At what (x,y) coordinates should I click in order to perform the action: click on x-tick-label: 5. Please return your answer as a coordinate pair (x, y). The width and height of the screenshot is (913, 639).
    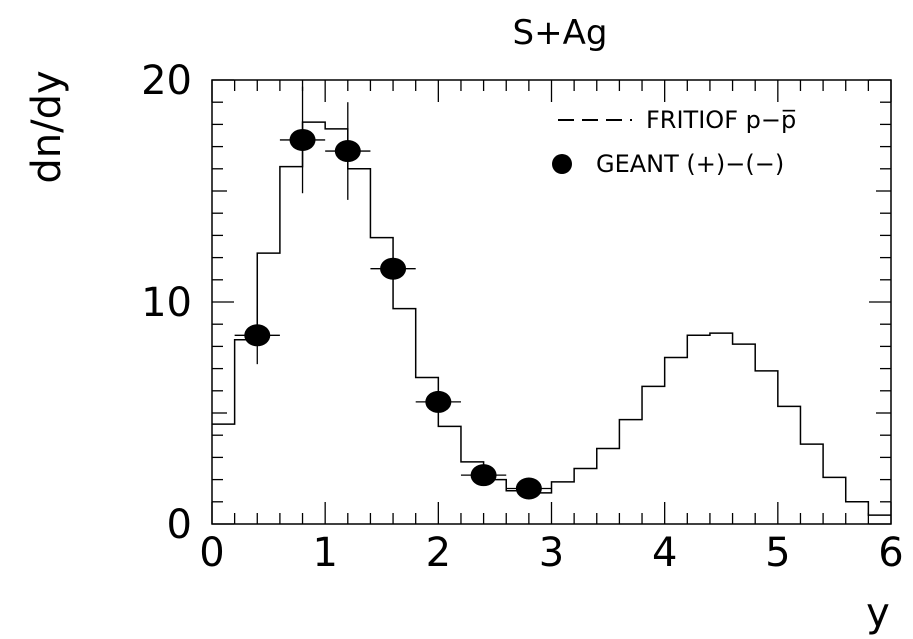
    Looking at the image, I should click on (777, 553).